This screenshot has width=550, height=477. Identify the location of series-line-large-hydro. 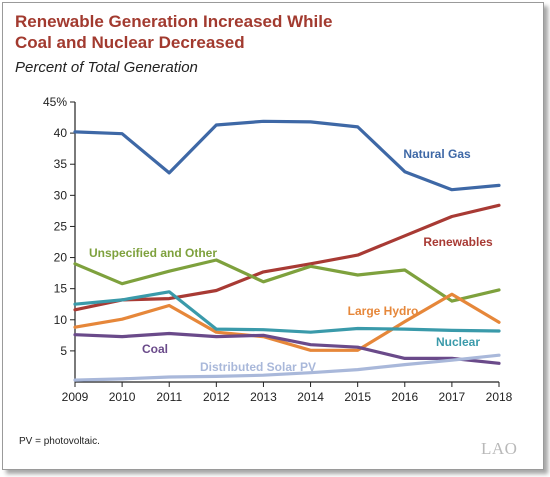
(287, 322).